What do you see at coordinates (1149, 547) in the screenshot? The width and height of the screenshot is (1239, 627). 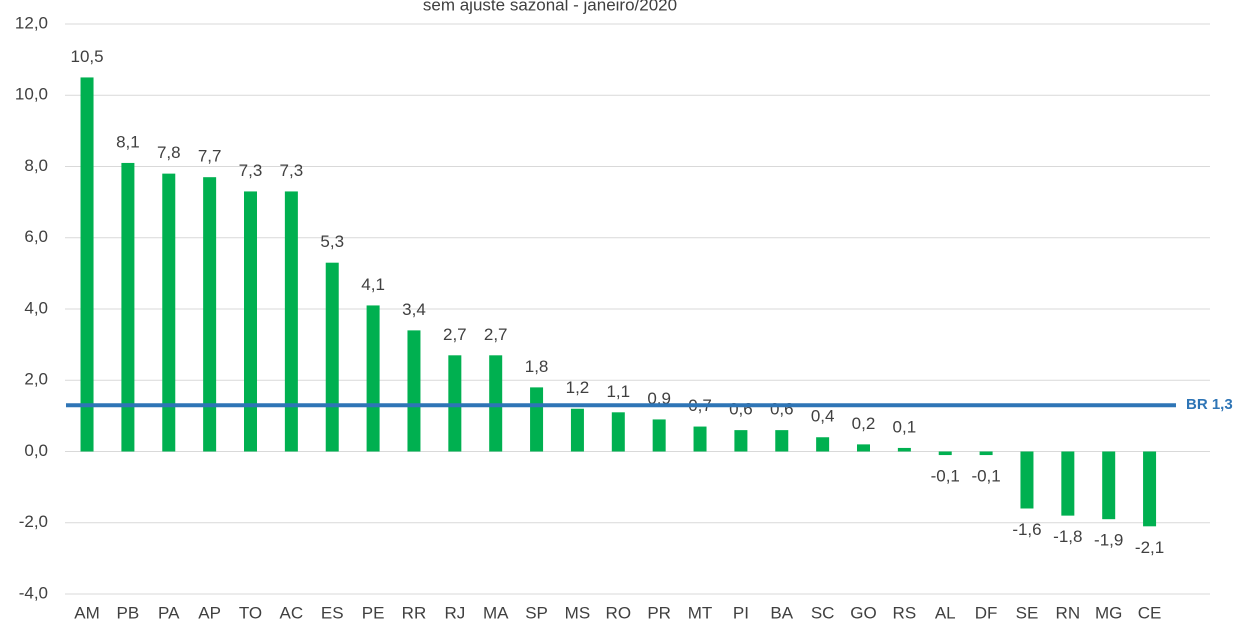 I see `value-label: -2,1` at bounding box center [1149, 547].